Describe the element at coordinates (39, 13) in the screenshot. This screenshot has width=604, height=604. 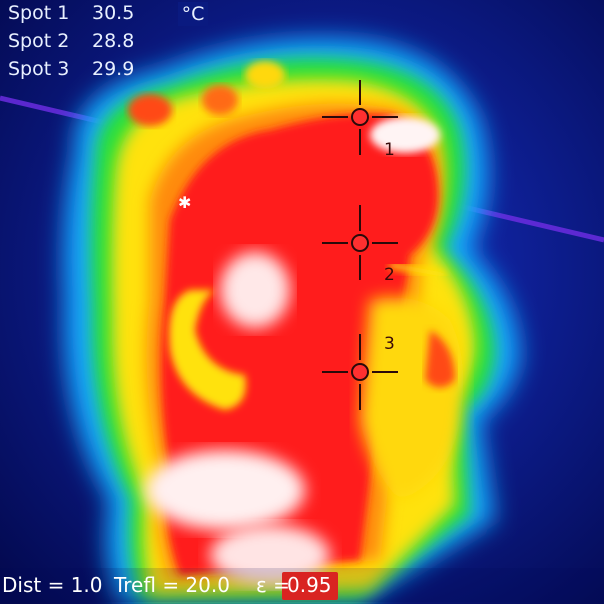
I see `spot-1-label: Spot 1` at that location.